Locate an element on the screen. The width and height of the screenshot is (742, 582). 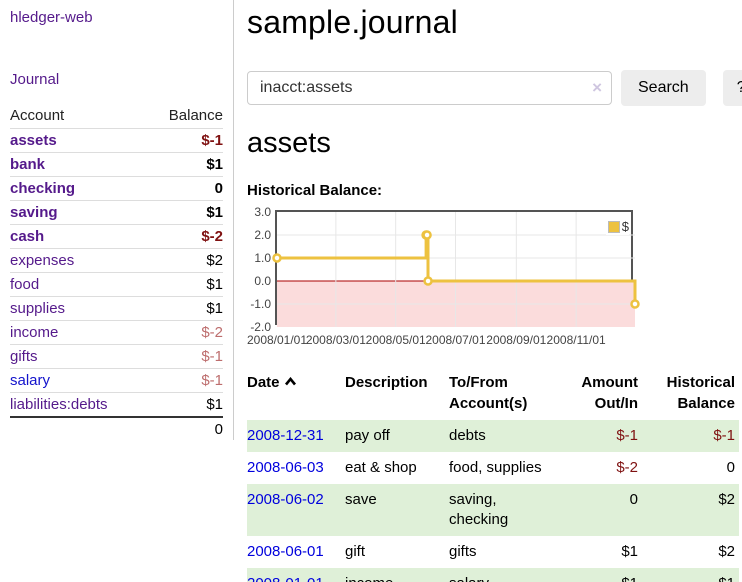
transaction-accounts: gifts is located at coordinates (463, 551).